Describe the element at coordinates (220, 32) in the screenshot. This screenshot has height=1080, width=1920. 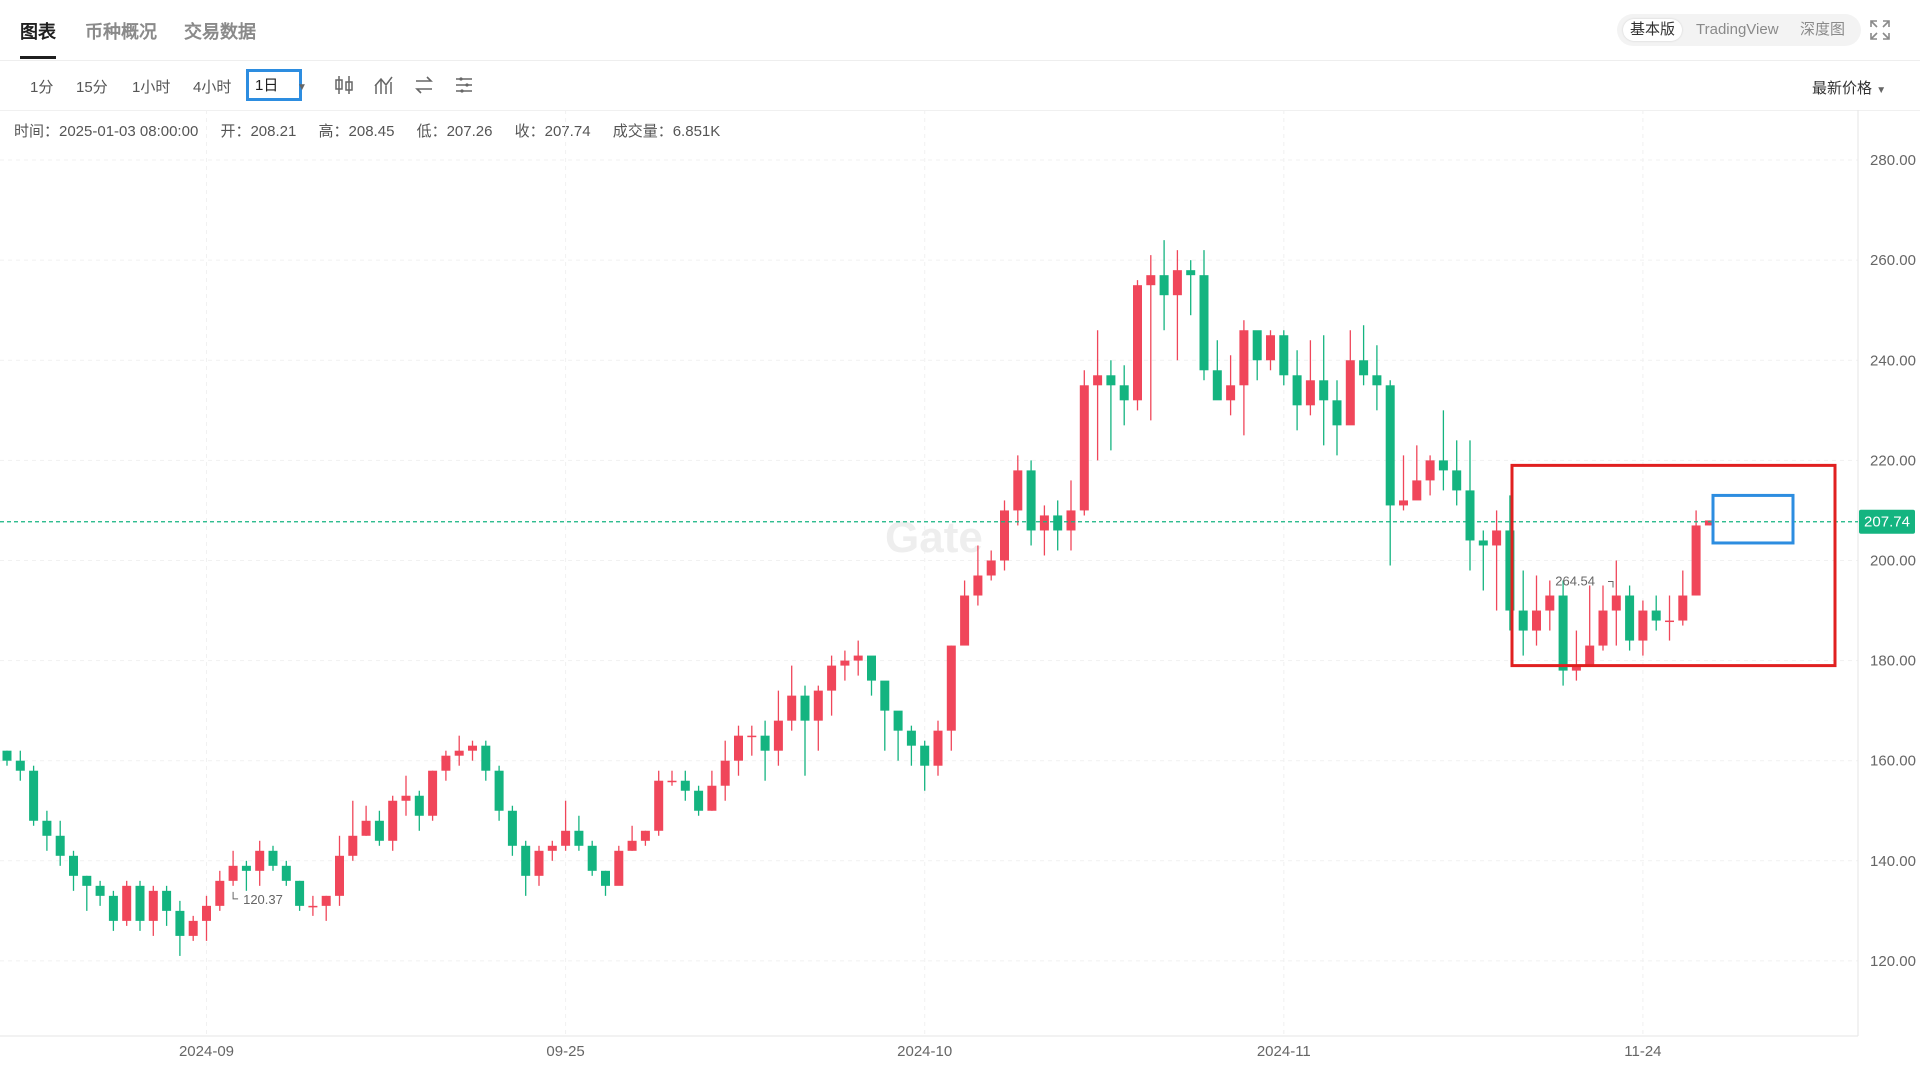
I see `tab-trading-data: 交易数据` at that location.